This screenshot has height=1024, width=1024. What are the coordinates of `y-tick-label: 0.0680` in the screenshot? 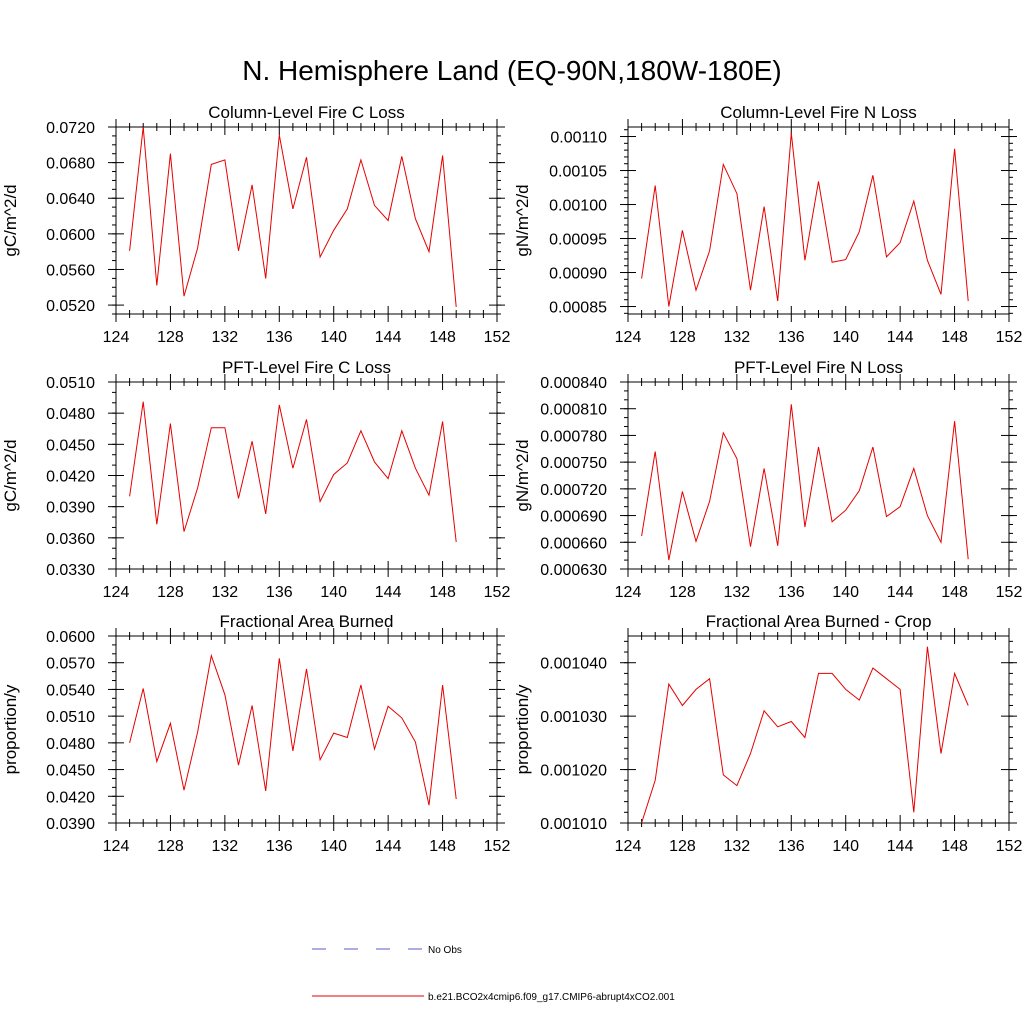 It's located at (70, 164).